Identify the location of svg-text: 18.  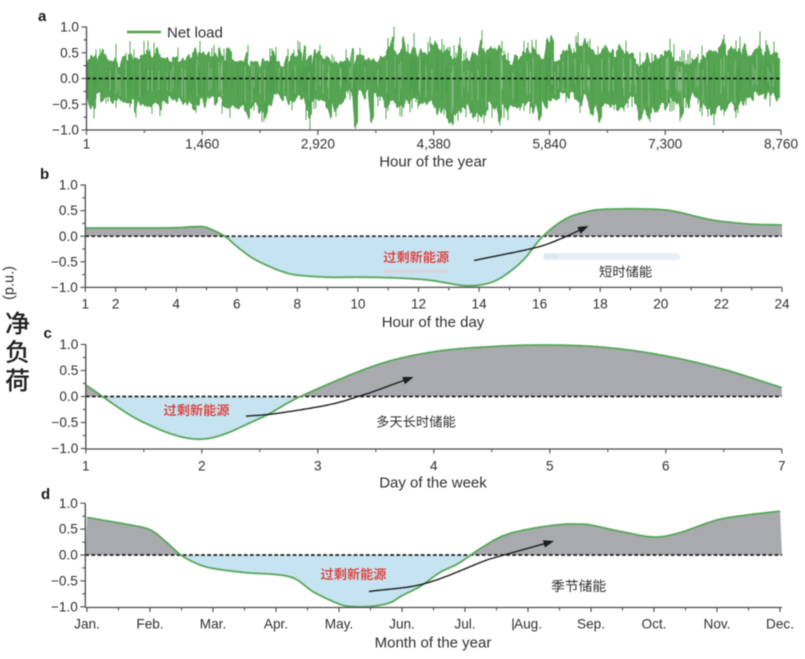
(600, 304).